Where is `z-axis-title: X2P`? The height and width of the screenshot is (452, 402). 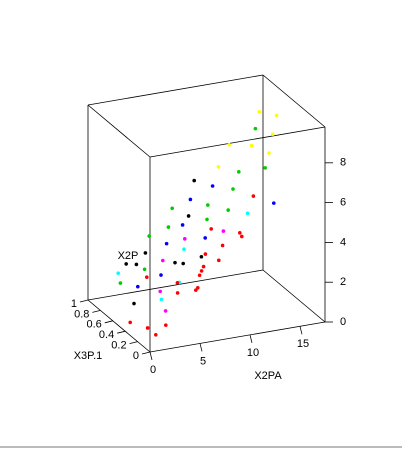
z-axis-title: X2P is located at coordinates (128, 256).